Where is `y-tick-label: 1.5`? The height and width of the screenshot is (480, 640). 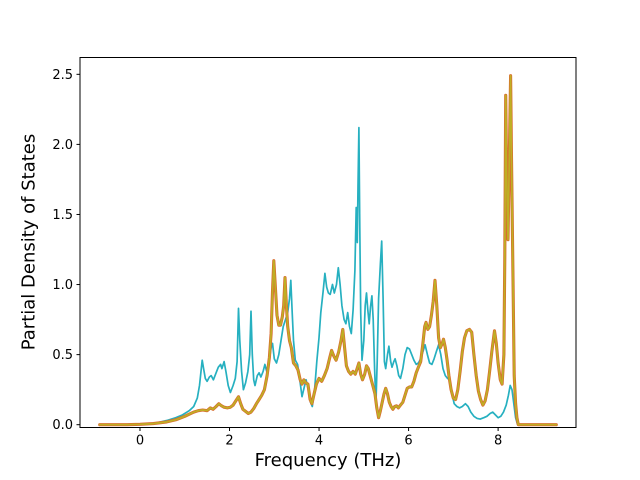
y-tick-label: 1.5 is located at coordinates (62, 215).